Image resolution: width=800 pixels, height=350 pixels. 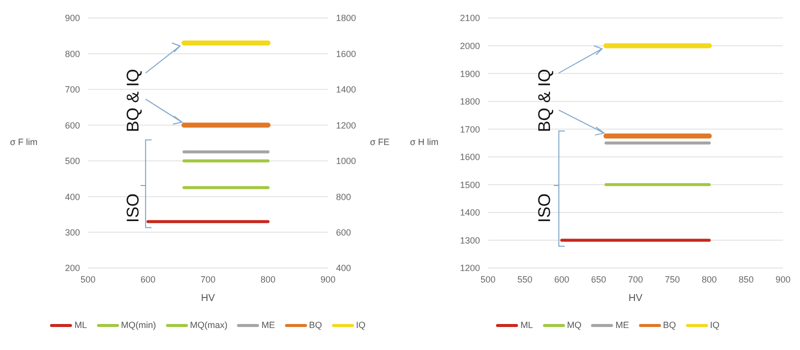 What do you see at coordinates (72, 232) in the screenshot?
I see `y-tick-label: 300` at bounding box center [72, 232].